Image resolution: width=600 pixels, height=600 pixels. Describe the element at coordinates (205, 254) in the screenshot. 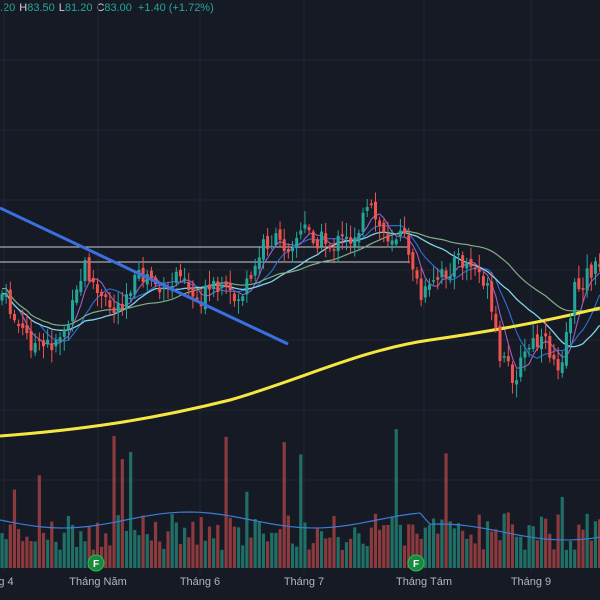

I see `horizontal-lines` at that location.